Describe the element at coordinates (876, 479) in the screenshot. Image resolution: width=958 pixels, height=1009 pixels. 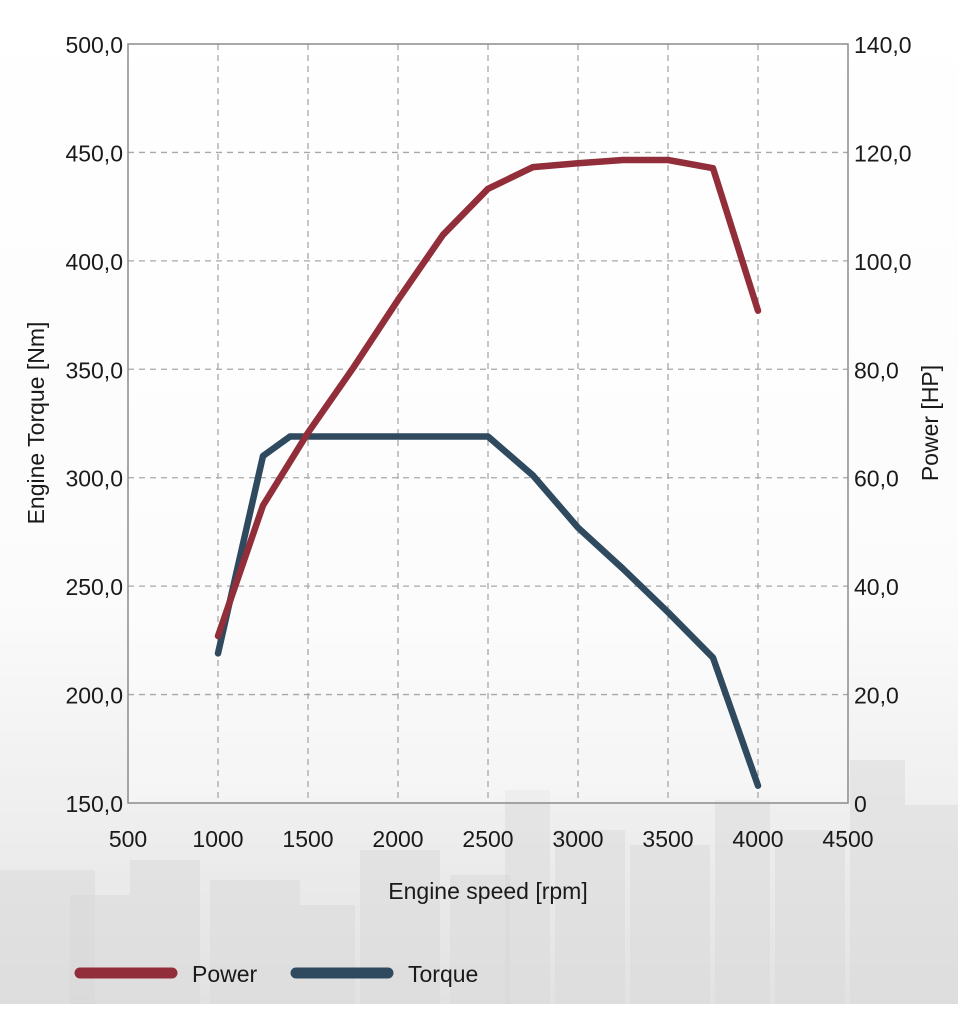
I see `y-right-tick-label: 60,0` at that location.